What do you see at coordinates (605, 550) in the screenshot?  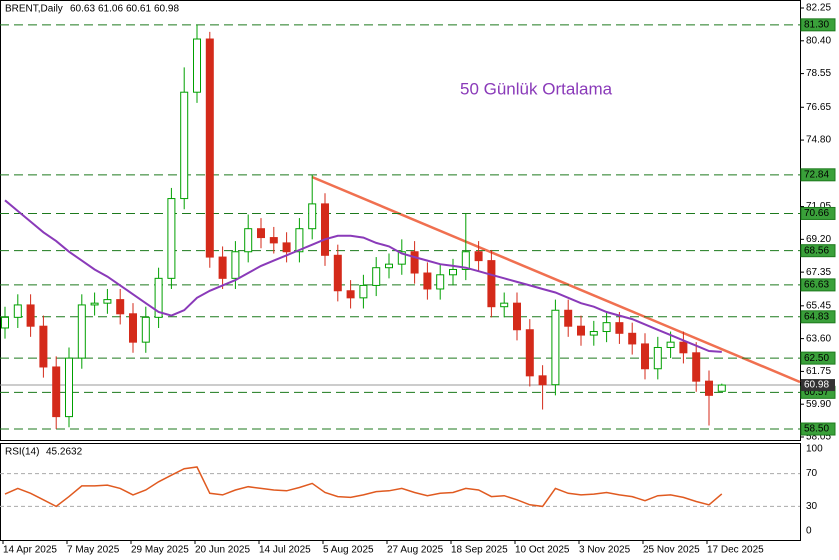 I see `x-tick-label: 3 Nov 2025` at bounding box center [605, 550].